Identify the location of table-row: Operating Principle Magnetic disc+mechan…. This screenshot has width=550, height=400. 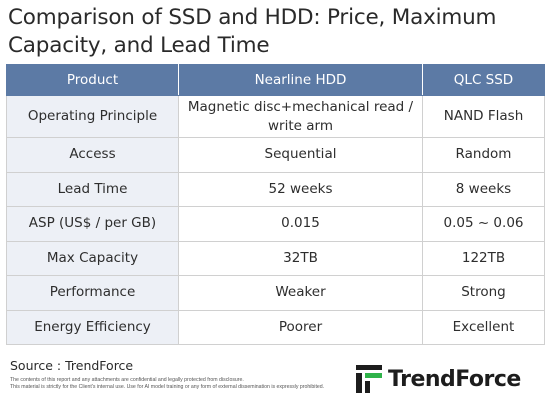
(275, 116).